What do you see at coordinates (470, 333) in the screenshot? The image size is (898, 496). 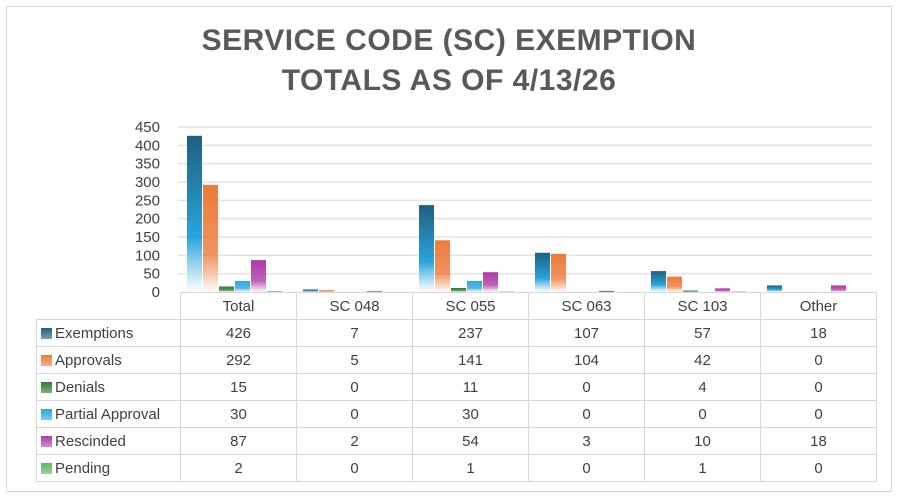 I see `data-cell: 237` at bounding box center [470, 333].